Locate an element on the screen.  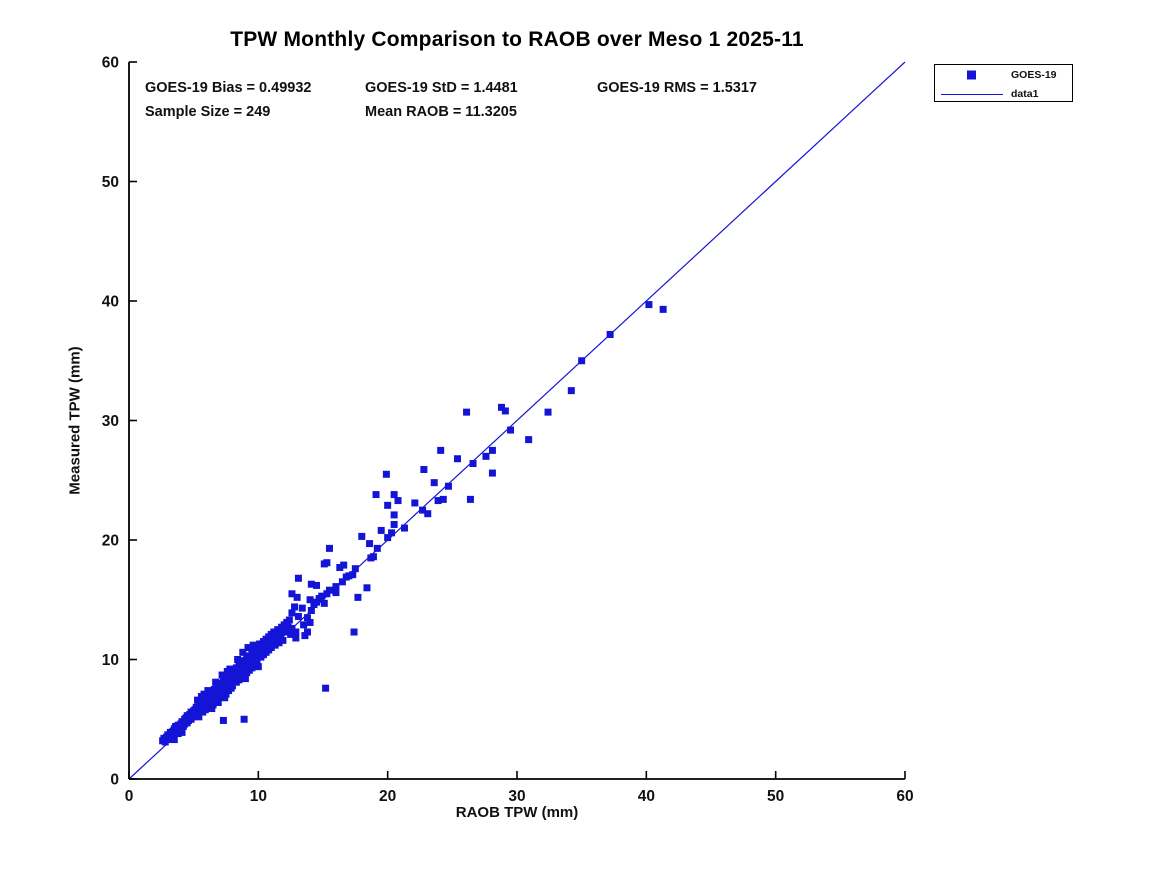
stat-sample-size: Sample Size = 249 is located at coordinates (208, 112).